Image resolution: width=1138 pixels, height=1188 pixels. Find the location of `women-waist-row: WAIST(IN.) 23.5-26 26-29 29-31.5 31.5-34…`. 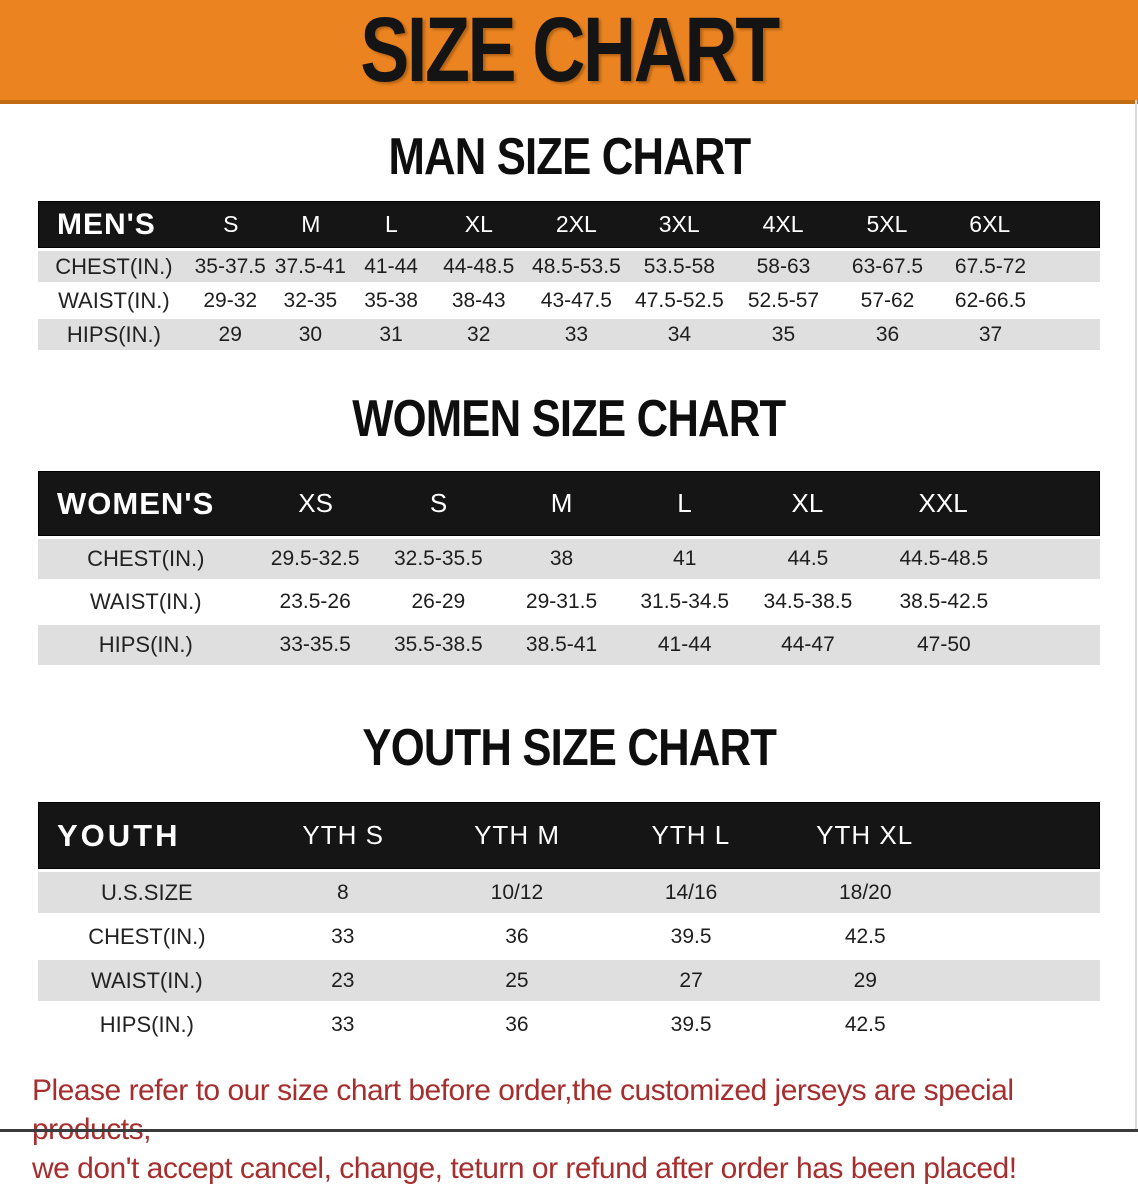

women-waist-row: WAIST(IN.) 23.5-26 26-29 29-31.5 31.5-34… is located at coordinates (569, 602).